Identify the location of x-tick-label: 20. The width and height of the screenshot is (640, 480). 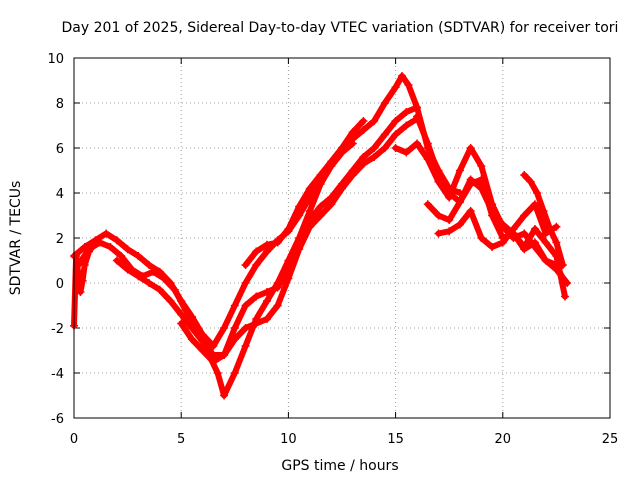
(503, 439).